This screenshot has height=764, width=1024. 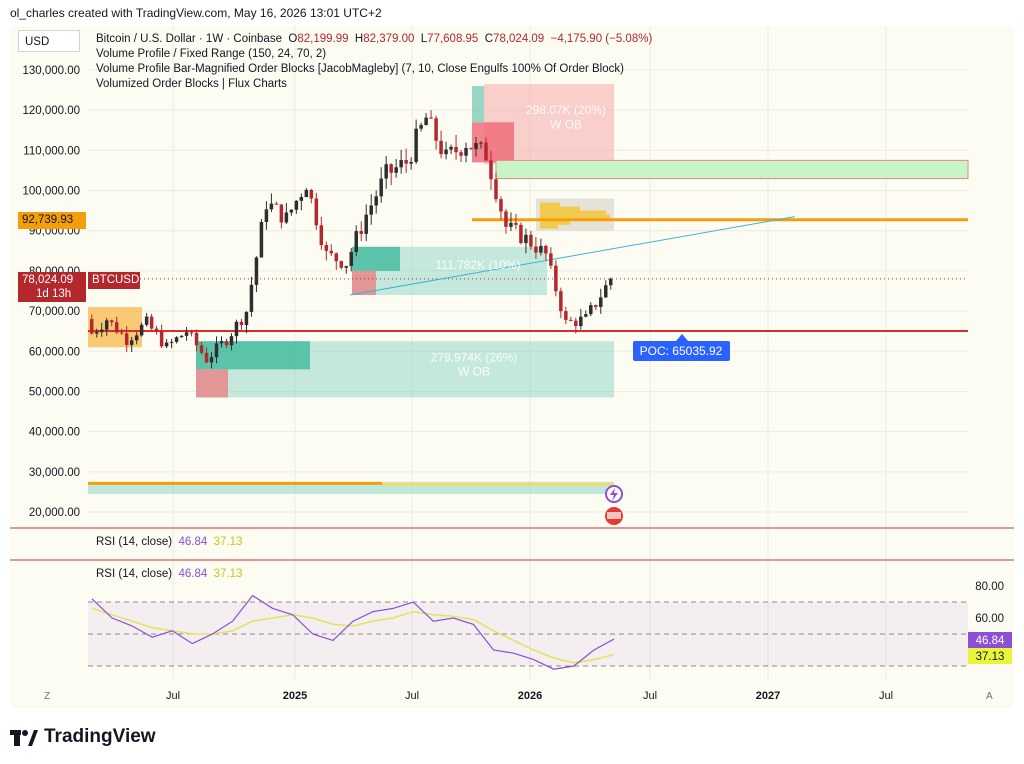 What do you see at coordinates (54, 352) in the screenshot?
I see `y-tick-label: 60,000.00` at bounding box center [54, 352].